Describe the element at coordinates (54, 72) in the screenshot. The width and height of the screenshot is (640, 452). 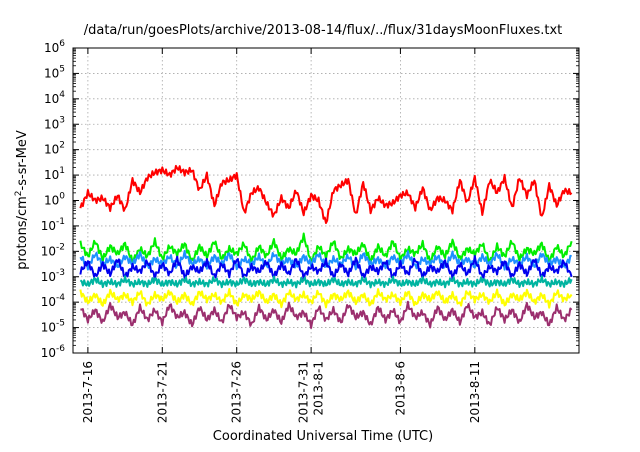
I see `y-tick-label: 10⁵` at that location.